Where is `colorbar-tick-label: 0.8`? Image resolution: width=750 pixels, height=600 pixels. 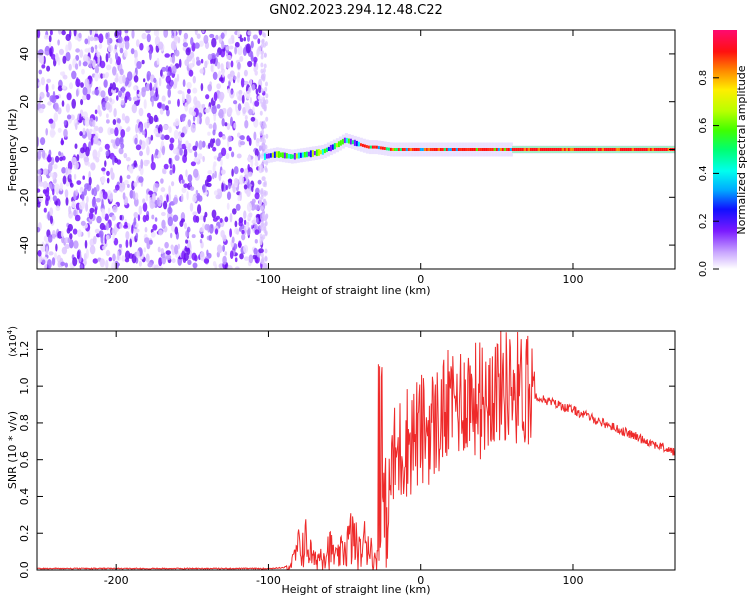 colorbar-tick-label: 0.8 is located at coordinates (703, 78).